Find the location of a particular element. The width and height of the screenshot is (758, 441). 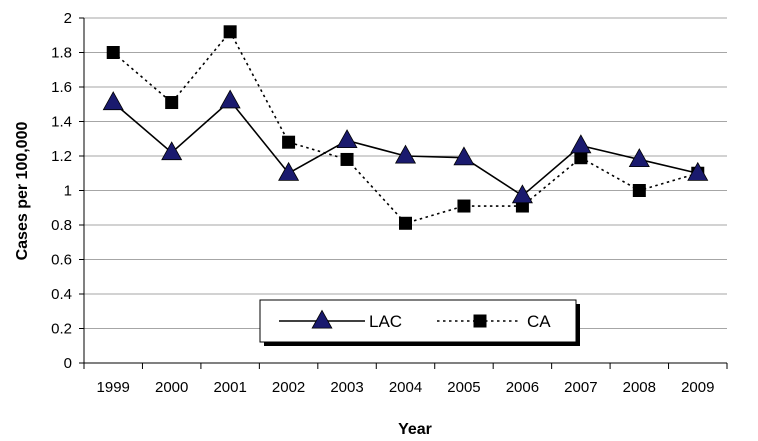

legend-item-lac: LAC is located at coordinates (340, 320).